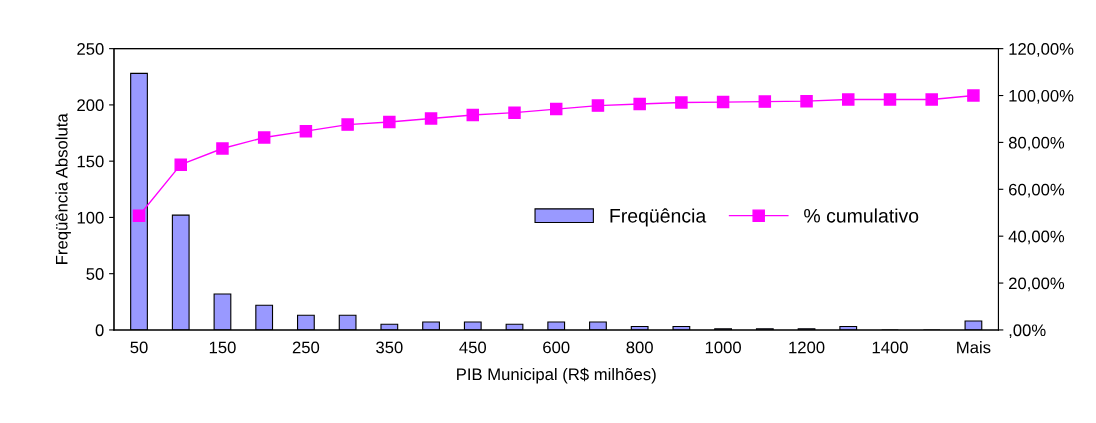  What do you see at coordinates (658, 217) in the screenshot?
I see `legend-label: Freqüência` at bounding box center [658, 217].